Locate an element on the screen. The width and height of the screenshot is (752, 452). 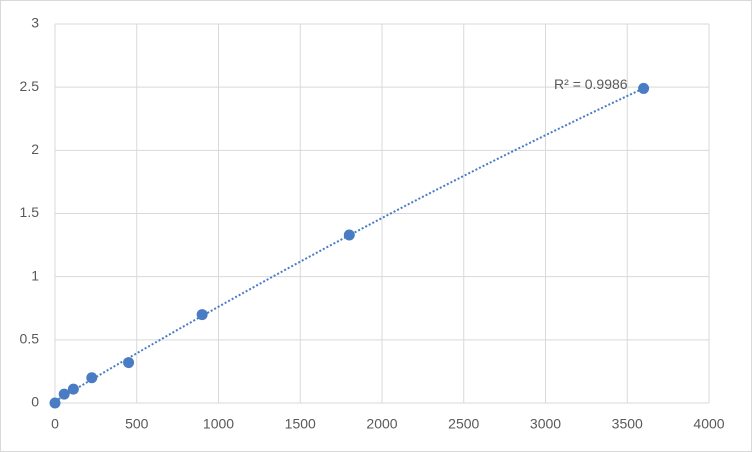
x-tick-label: 4000 is located at coordinates (708, 424).